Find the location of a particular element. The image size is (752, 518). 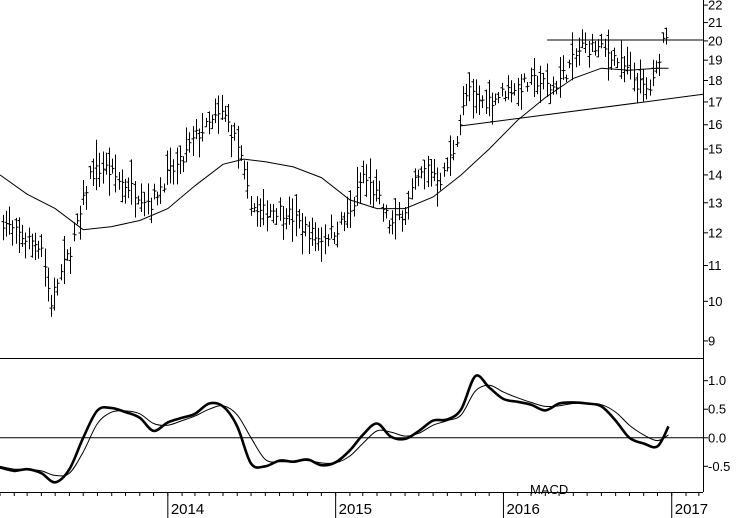

x-tick-label: 2015 is located at coordinates (355, 509).